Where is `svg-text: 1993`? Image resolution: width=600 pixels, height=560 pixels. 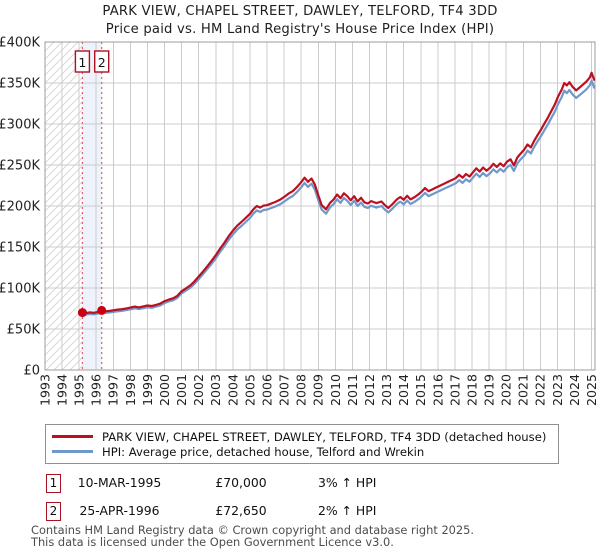
svg-text: 1993 is located at coordinates (44, 390).